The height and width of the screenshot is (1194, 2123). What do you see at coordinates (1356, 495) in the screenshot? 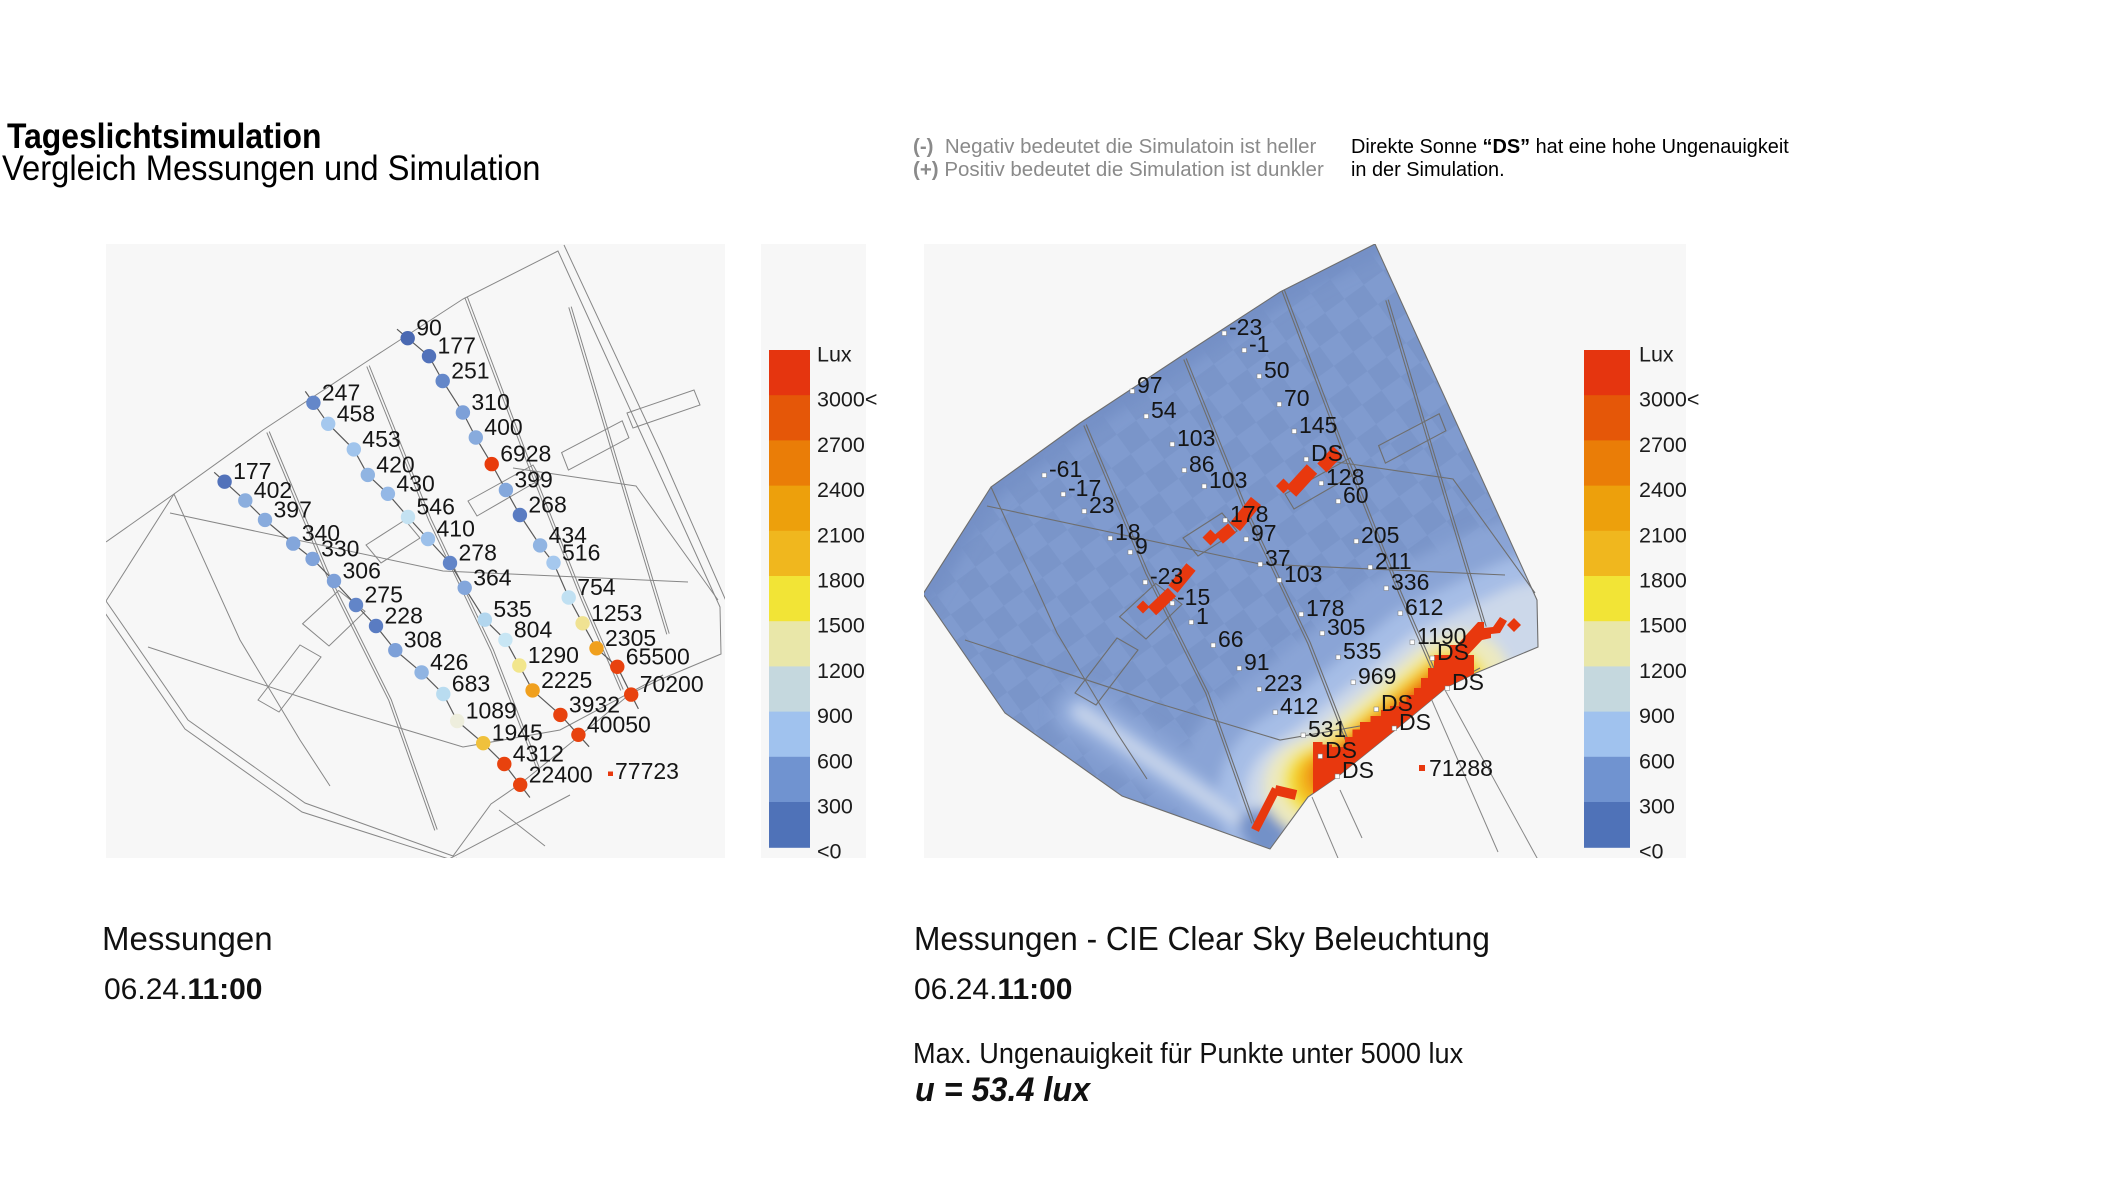
I see `svg-text: 60` at bounding box center [1356, 495].